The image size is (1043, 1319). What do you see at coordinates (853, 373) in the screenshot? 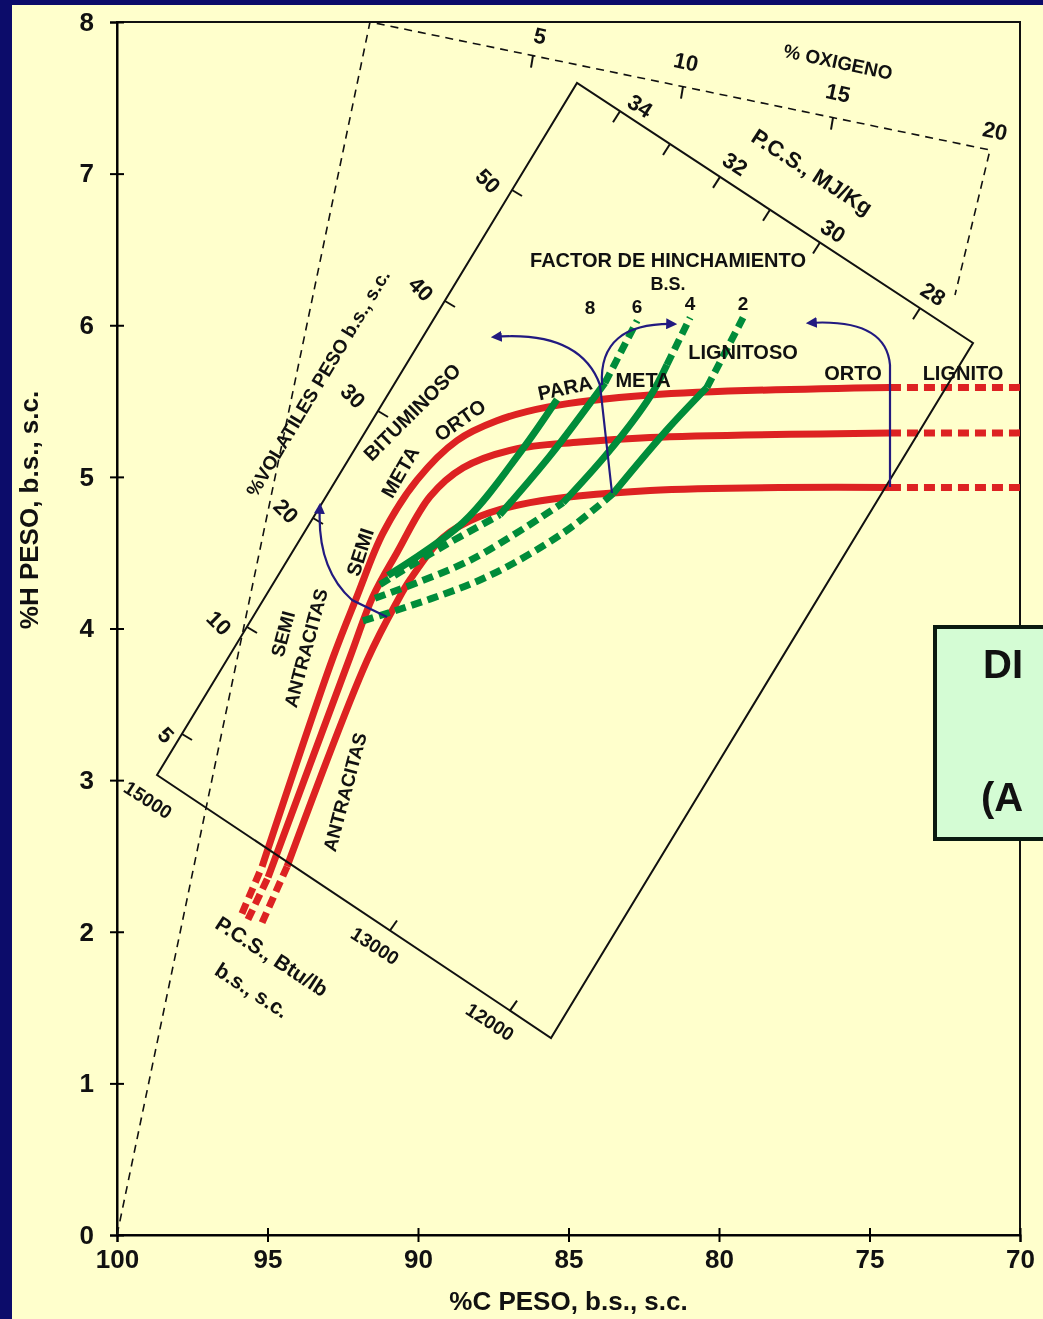
I see `annotation: ORTO` at bounding box center [853, 373].